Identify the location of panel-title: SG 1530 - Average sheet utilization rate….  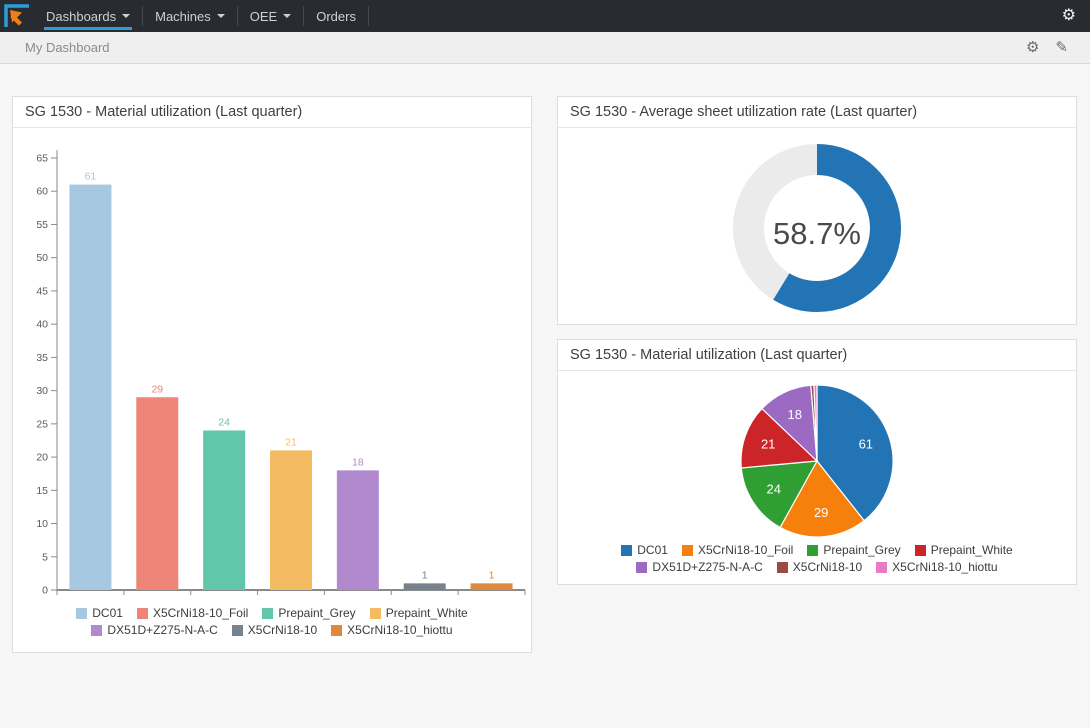
(817, 112).